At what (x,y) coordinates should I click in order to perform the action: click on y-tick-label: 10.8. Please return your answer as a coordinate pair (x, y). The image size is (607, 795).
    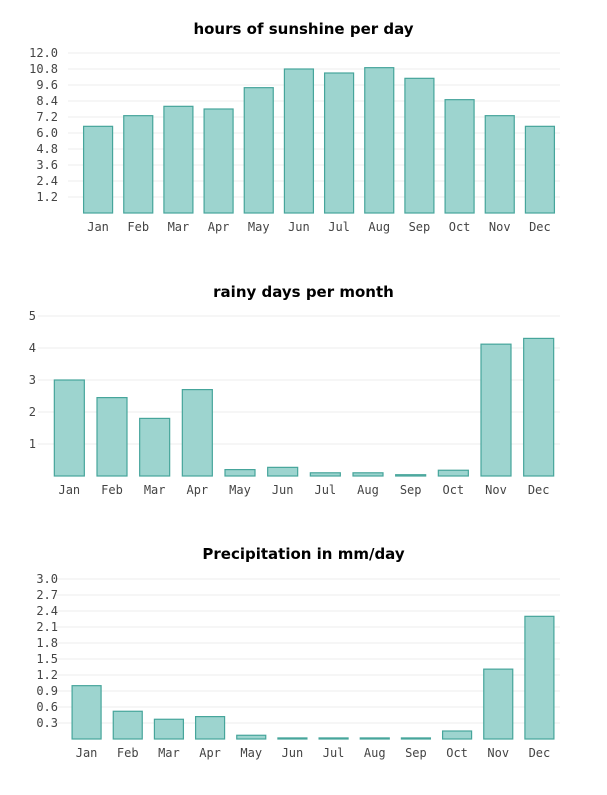
    Looking at the image, I should click on (43, 69).